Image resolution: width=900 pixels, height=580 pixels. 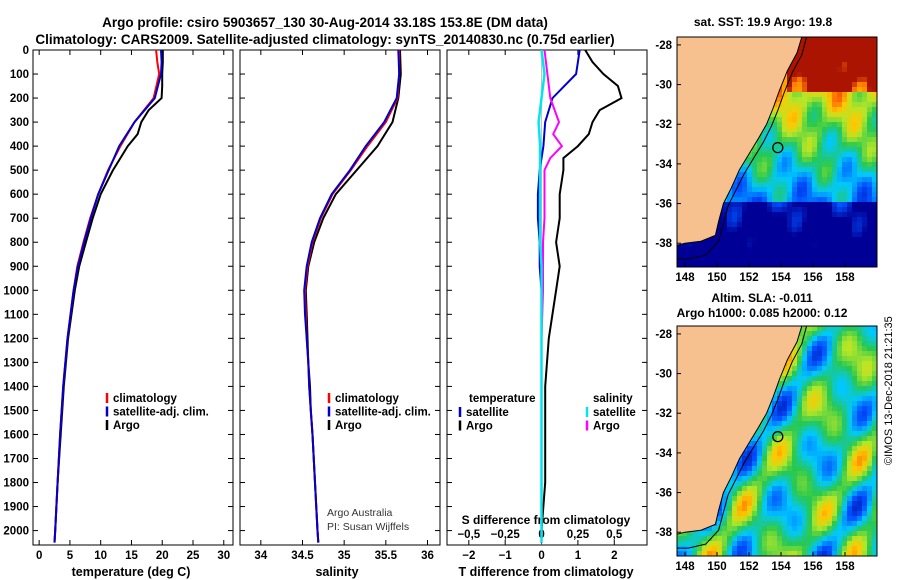 I want to click on salinity-x-label: salinity, so click(x=336, y=572).